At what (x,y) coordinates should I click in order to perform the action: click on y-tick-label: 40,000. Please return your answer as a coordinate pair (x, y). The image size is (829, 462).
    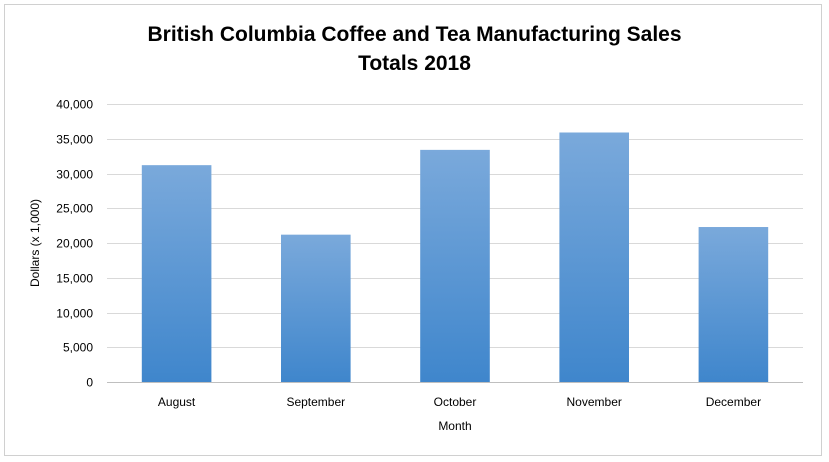
    Looking at the image, I should click on (74, 105).